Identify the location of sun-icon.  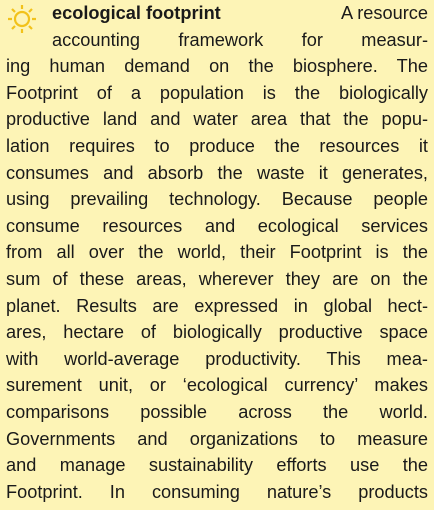
(22, 19).